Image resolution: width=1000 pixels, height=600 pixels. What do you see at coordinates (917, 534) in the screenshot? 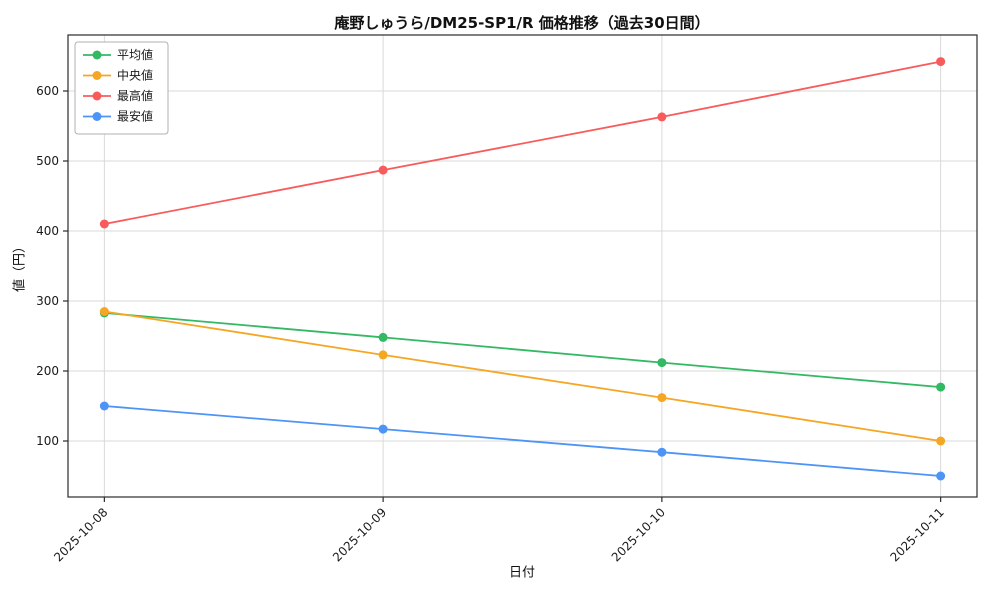
I see `x-tick-label: 2025-10-11` at bounding box center [917, 534].